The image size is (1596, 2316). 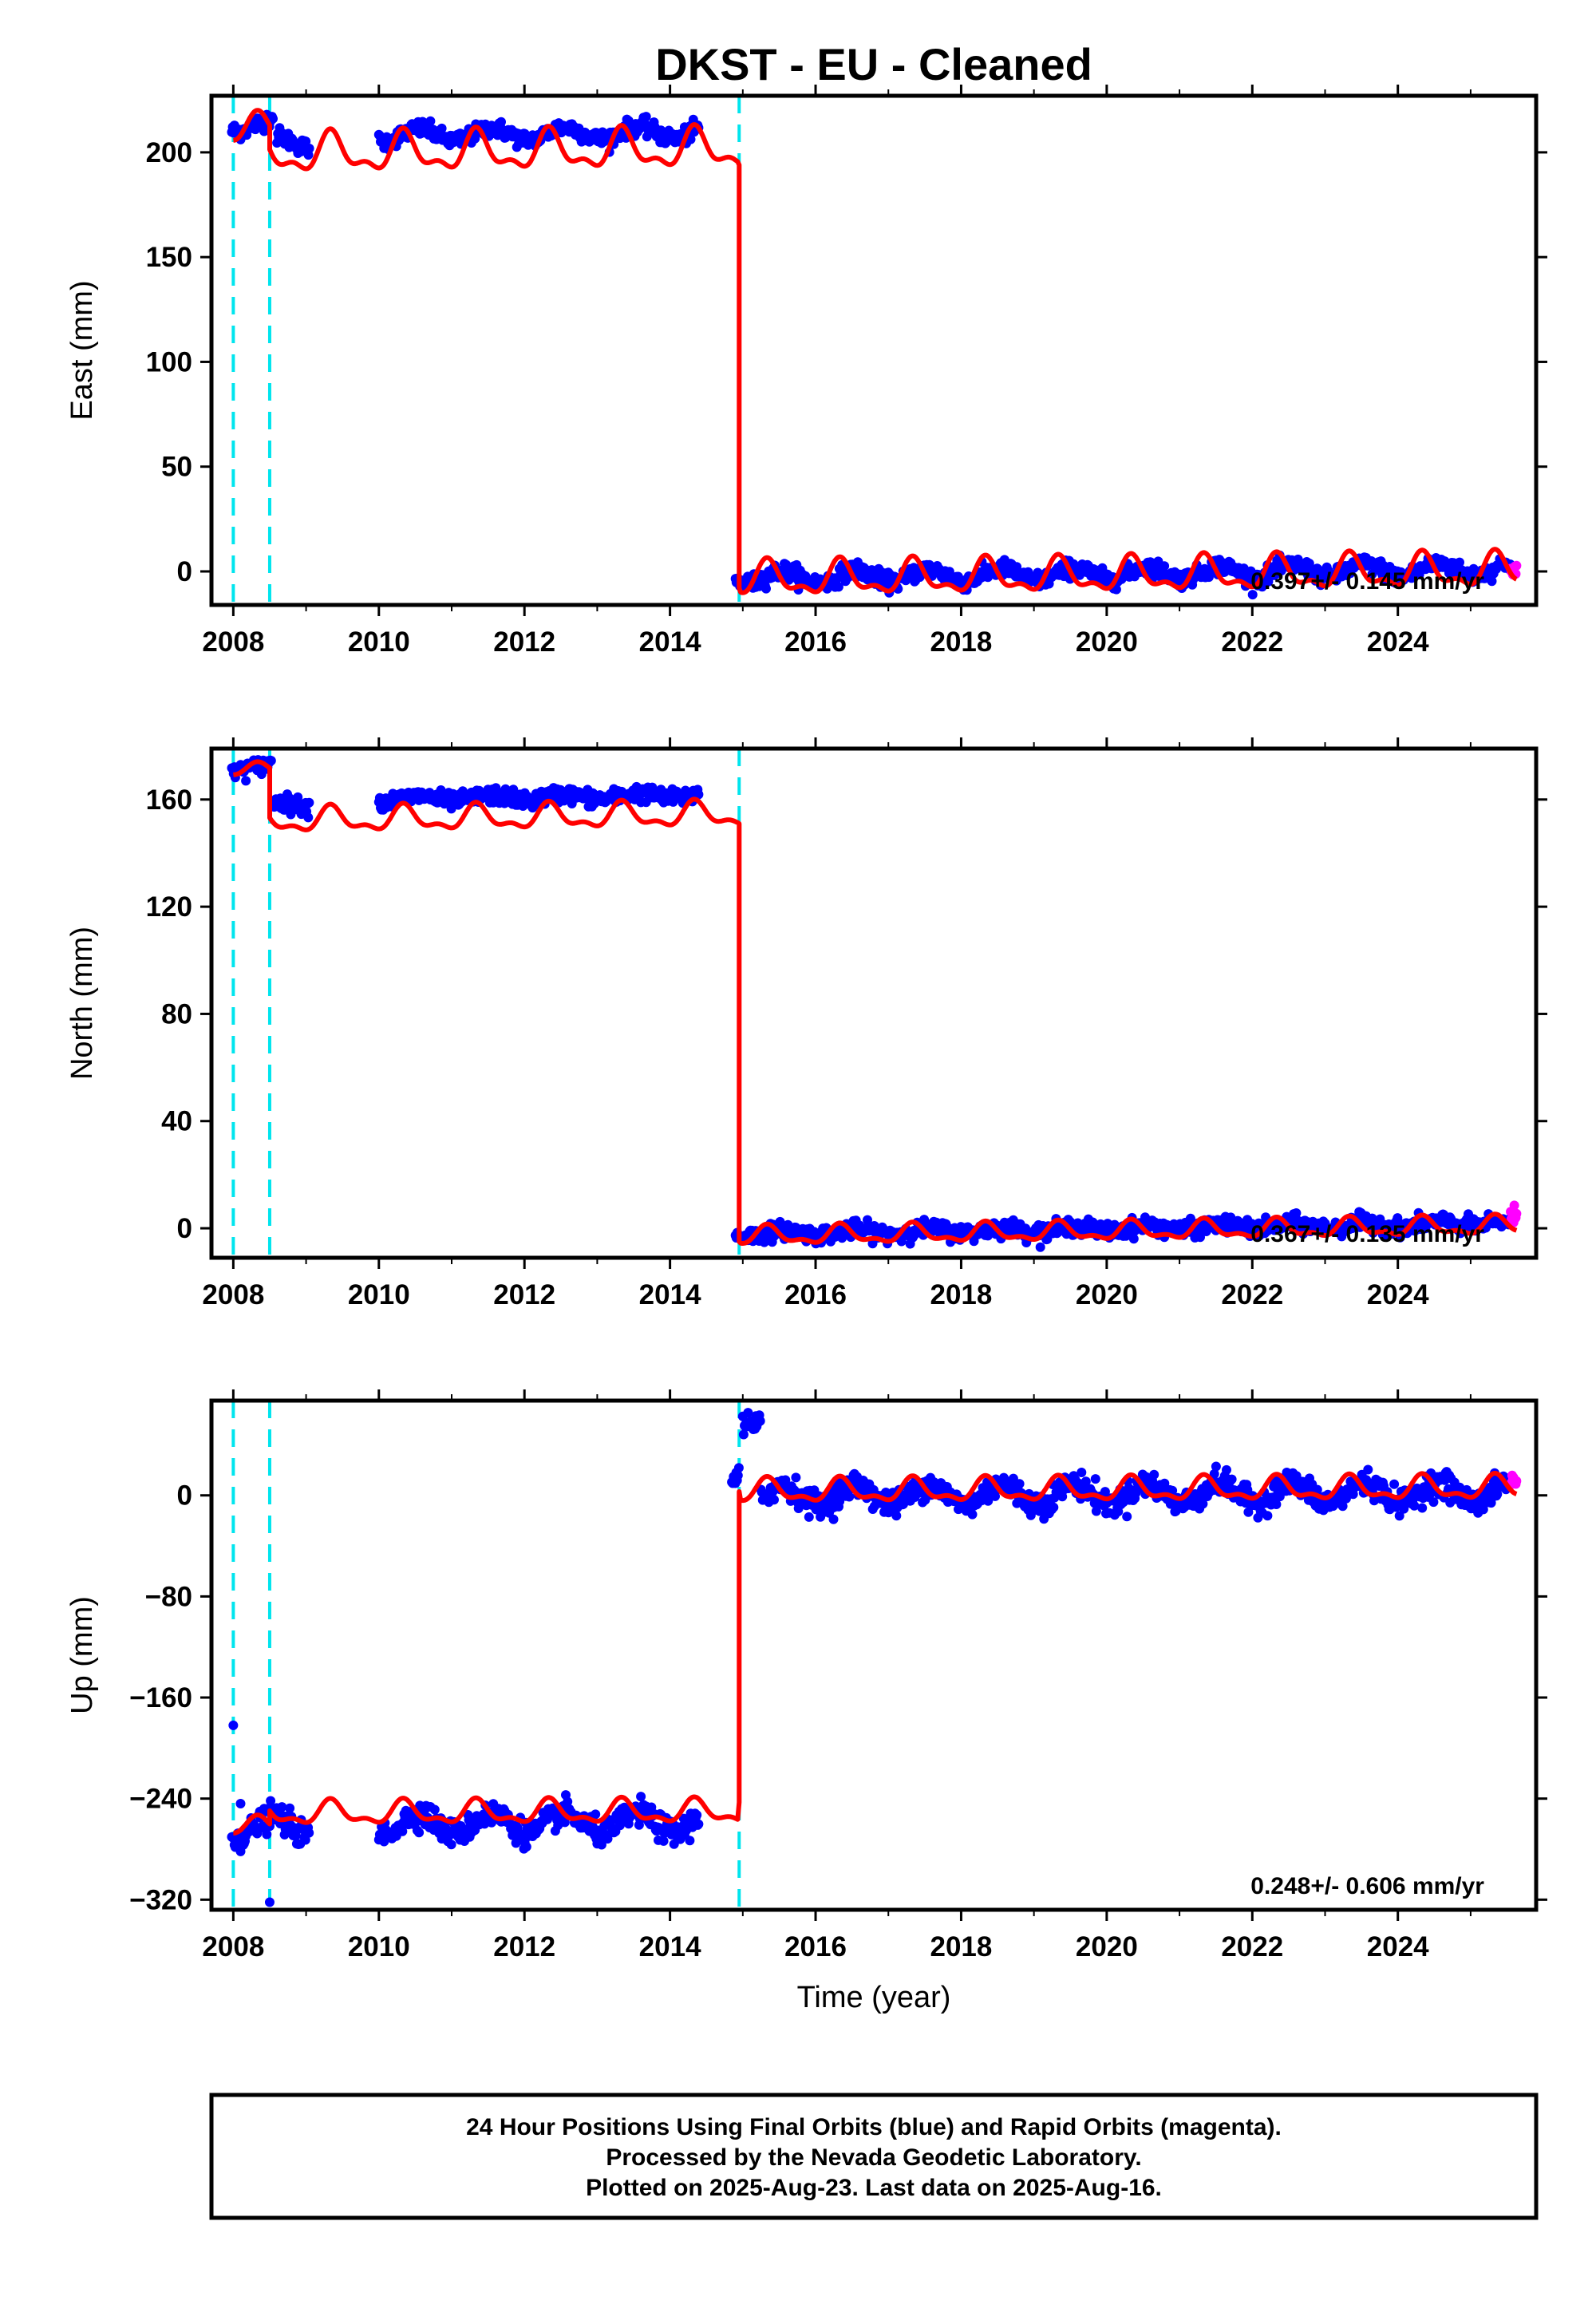 What do you see at coordinates (176, 1014) in the screenshot?
I see `y-tick-label: 80` at bounding box center [176, 1014].